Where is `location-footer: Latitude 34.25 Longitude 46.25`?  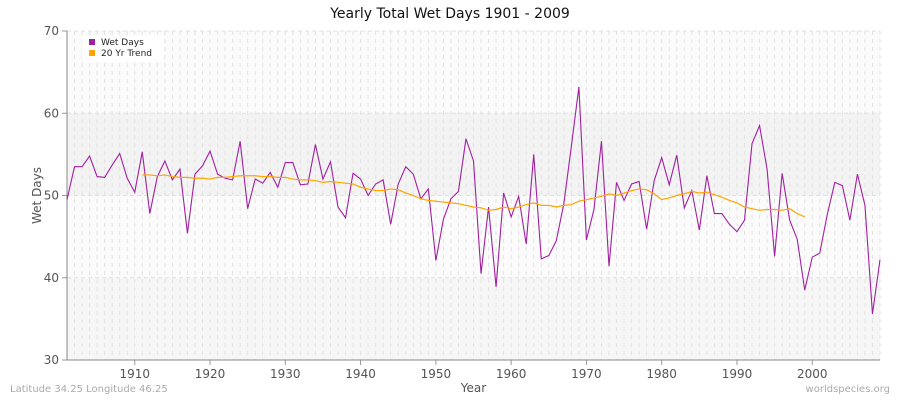 location-footer: Latitude 34.25 Longitude 46.25 is located at coordinates (89, 389).